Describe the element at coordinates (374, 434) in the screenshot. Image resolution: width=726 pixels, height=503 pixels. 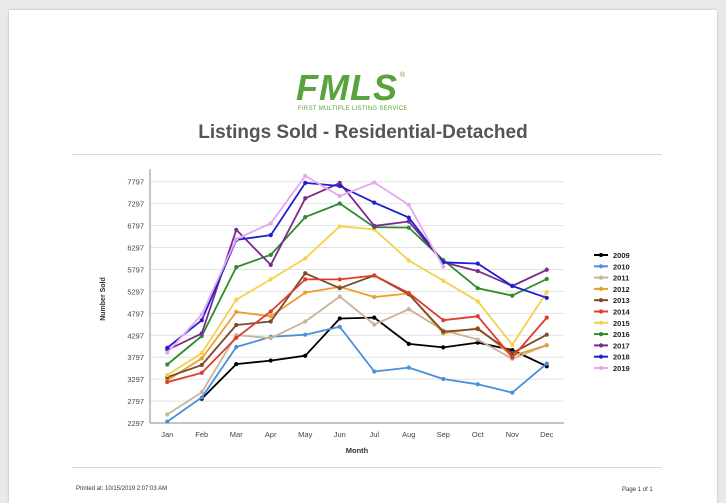
I see `x-tick-label: Jul` at that location.